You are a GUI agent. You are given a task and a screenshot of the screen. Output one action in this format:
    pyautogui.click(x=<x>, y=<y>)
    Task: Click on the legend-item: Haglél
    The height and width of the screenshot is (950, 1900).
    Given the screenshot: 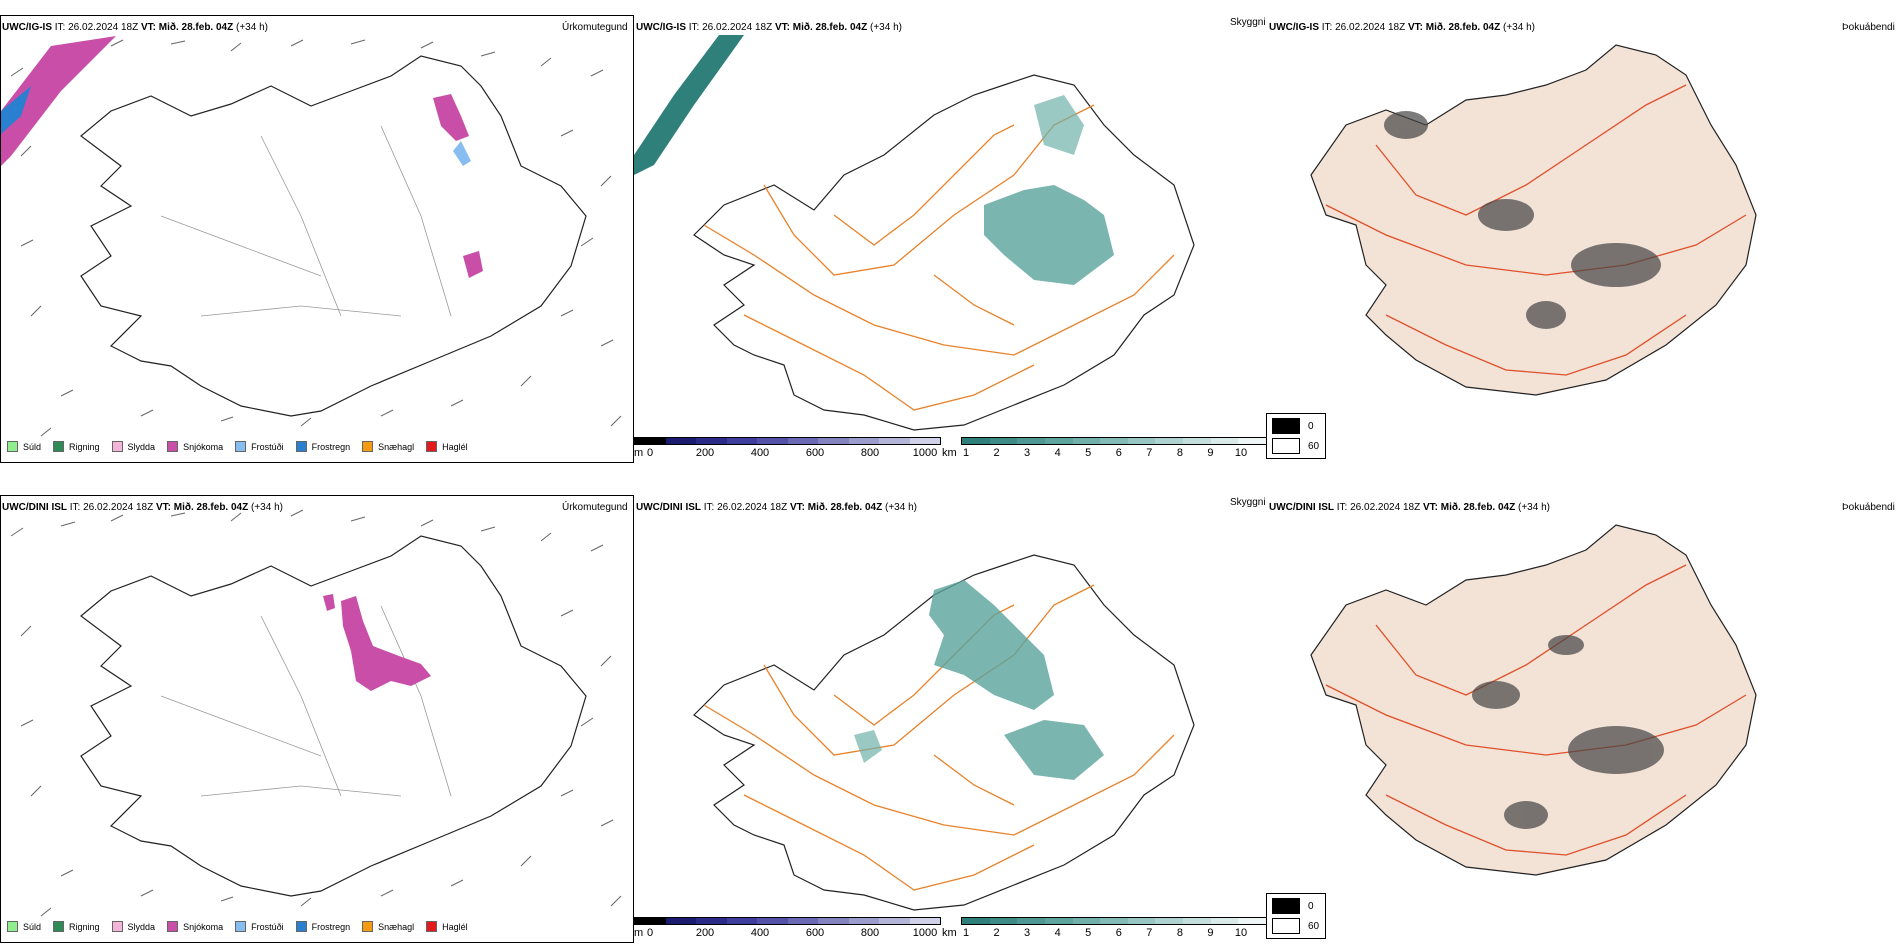 What is the action you would take?
    pyautogui.click(x=447, y=446)
    